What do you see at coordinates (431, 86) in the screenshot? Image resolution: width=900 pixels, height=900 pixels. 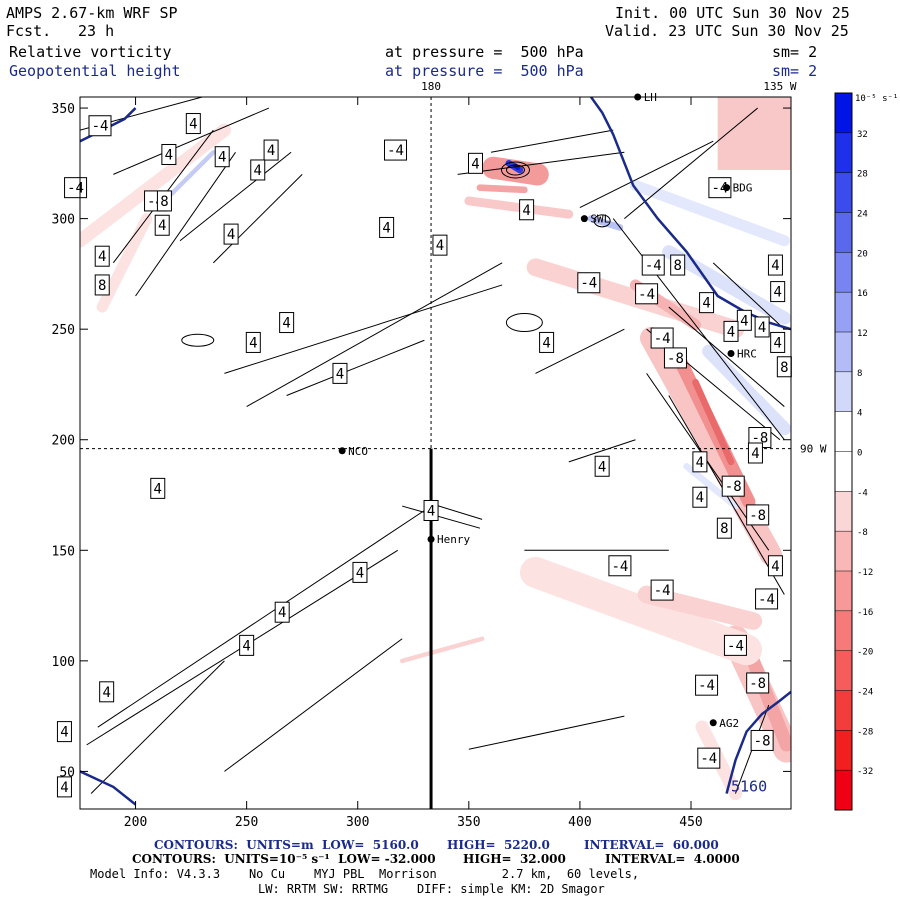 I see `longitude-label: 180` at bounding box center [431, 86].